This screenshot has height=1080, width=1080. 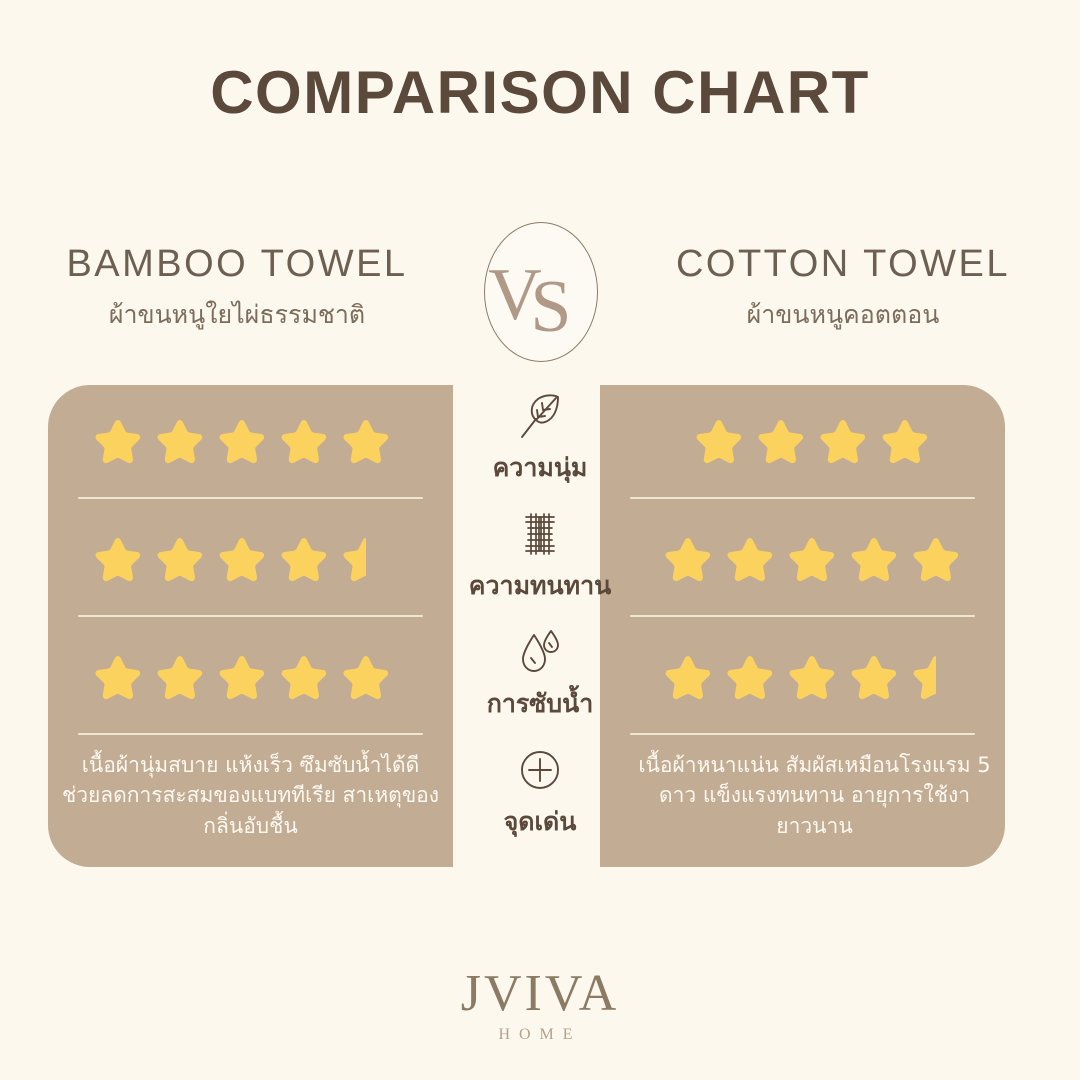 I want to click on column-header-cotton: COTTON TOWEL ผ้าขนหนูคอตตอน, so click(x=843, y=289).